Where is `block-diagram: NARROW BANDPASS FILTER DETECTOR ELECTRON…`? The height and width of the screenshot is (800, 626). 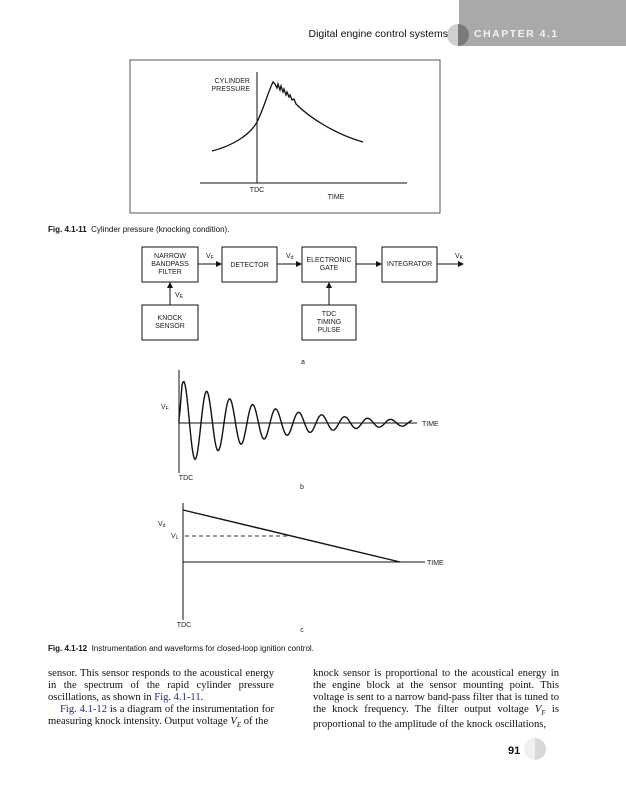
block-diagram: NARROW BANDPASS FILTER DETECTOR ELECTRON… is located at coordinates (302, 306).